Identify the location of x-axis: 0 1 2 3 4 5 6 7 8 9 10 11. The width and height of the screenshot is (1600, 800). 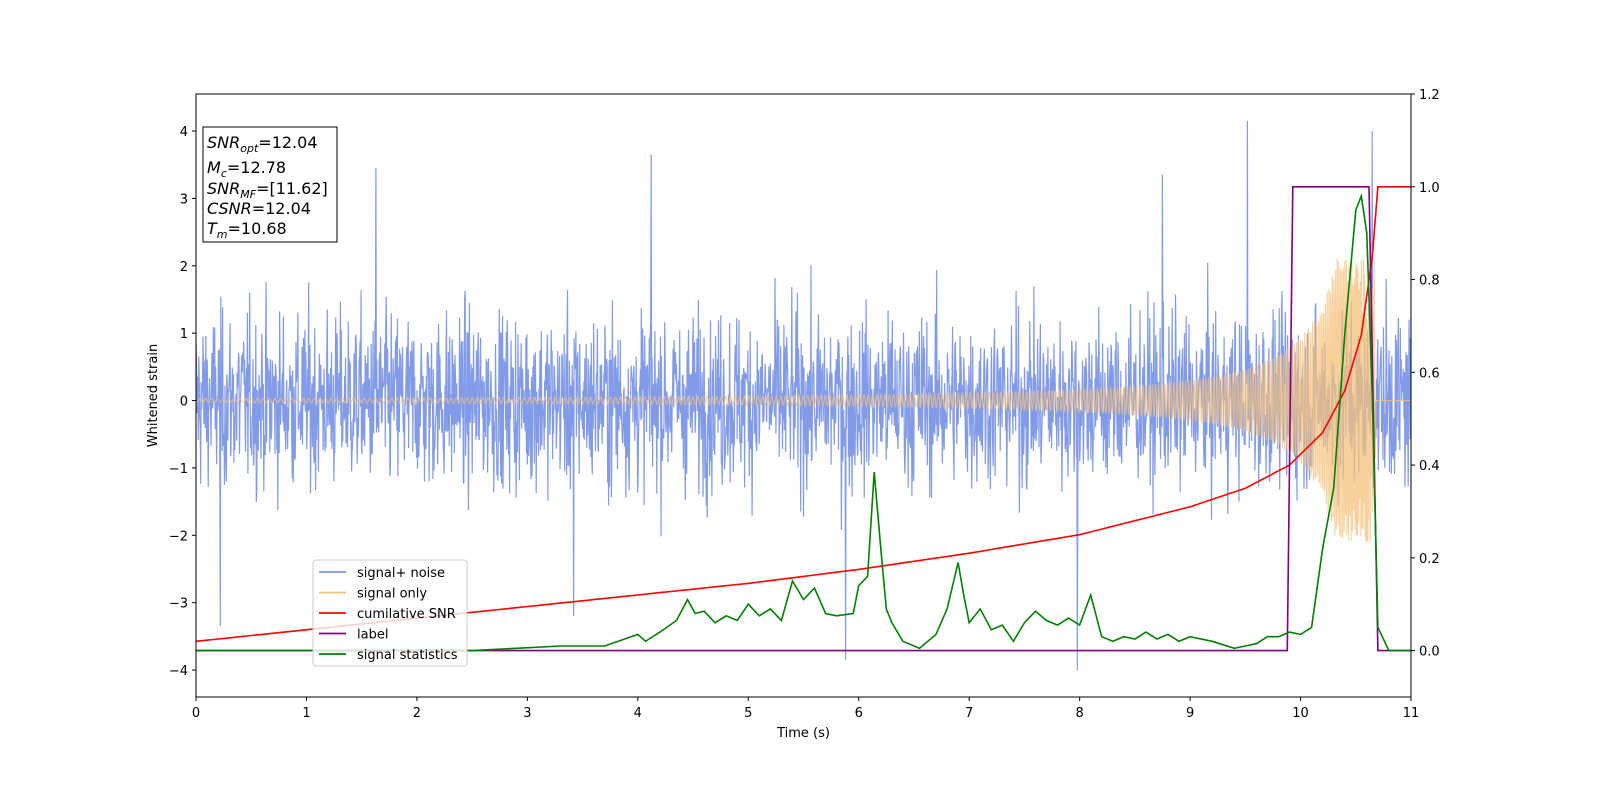
(805, 709).